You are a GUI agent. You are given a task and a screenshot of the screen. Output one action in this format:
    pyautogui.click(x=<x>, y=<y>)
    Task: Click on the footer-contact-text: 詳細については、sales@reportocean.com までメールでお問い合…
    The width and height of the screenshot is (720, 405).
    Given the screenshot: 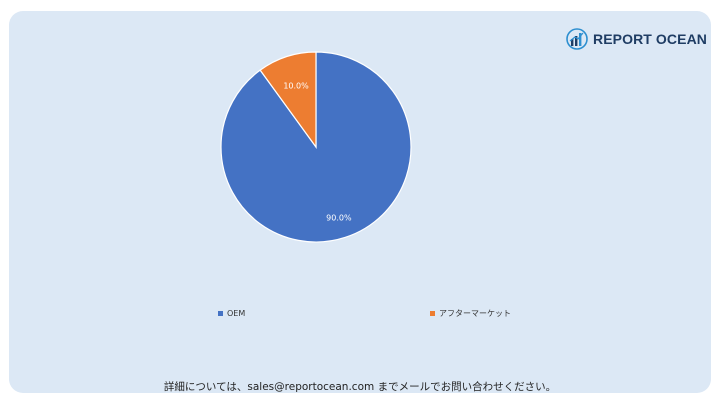 What is the action you would take?
    pyautogui.click(x=360, y=387)
    